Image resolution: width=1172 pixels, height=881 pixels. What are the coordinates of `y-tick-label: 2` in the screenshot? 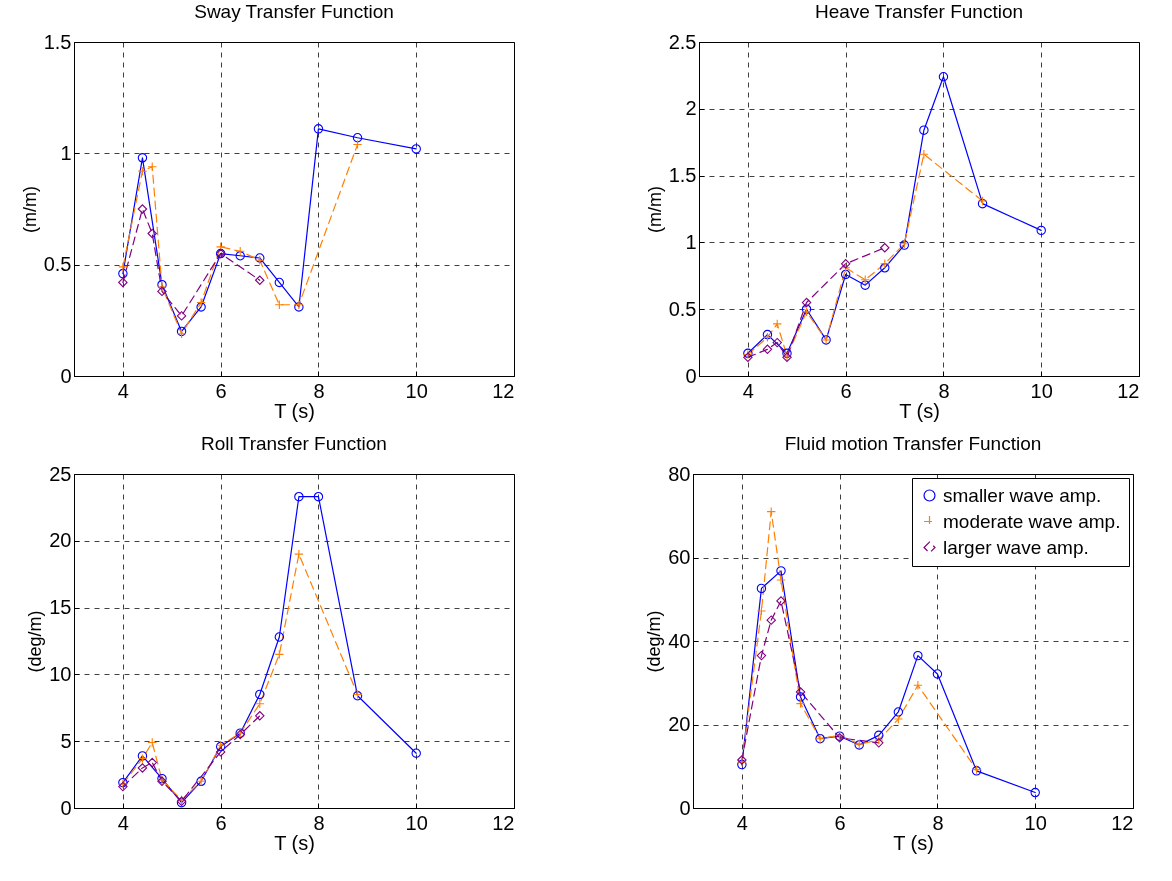 It's located at (691, 108).